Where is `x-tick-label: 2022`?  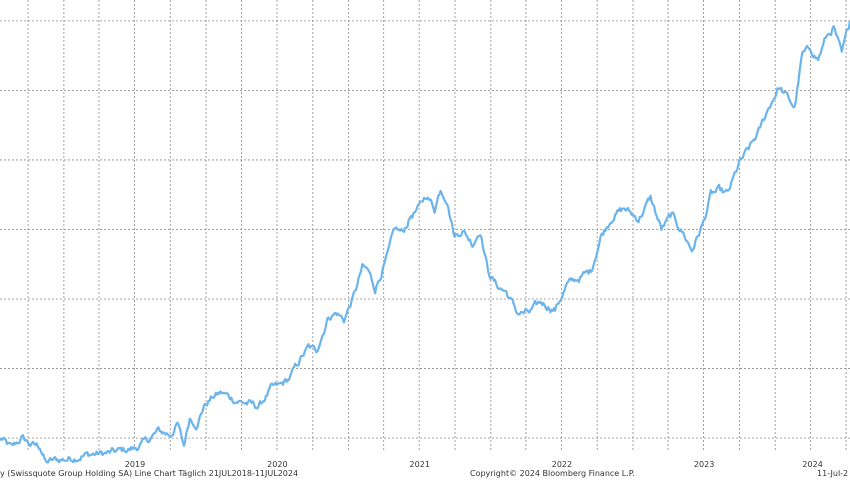 x-tick-label: 2022 is located at coordinates (562, 464).